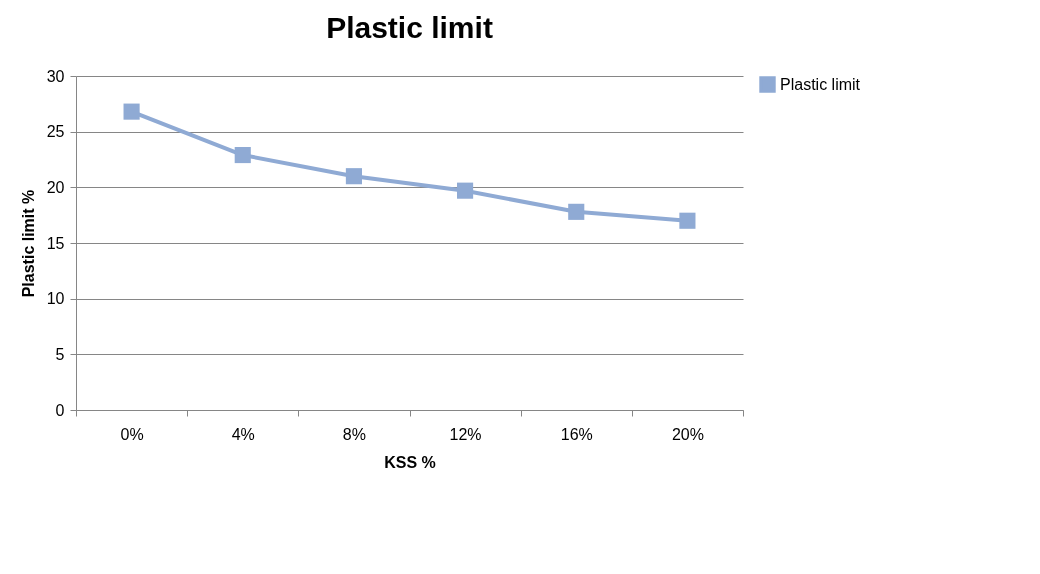 The image size is (1040, 574). What do you see at coordinates (410, 462) in the screenshot?
I see `x-axis-title: KSS %` at bounding box center [410, 462].